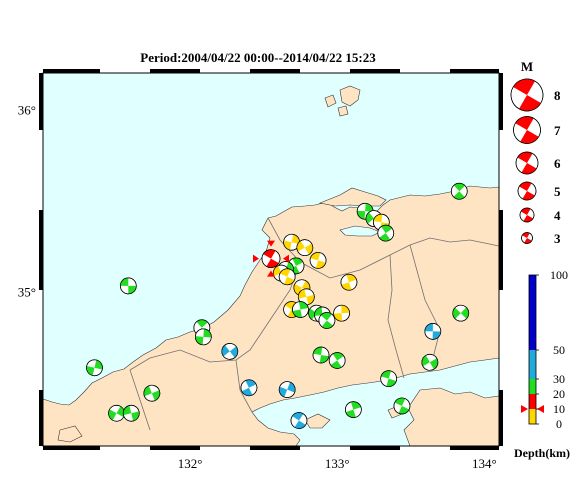 This screenshot has height=500, width=580. I want to click on island-a, so click(317, 421).